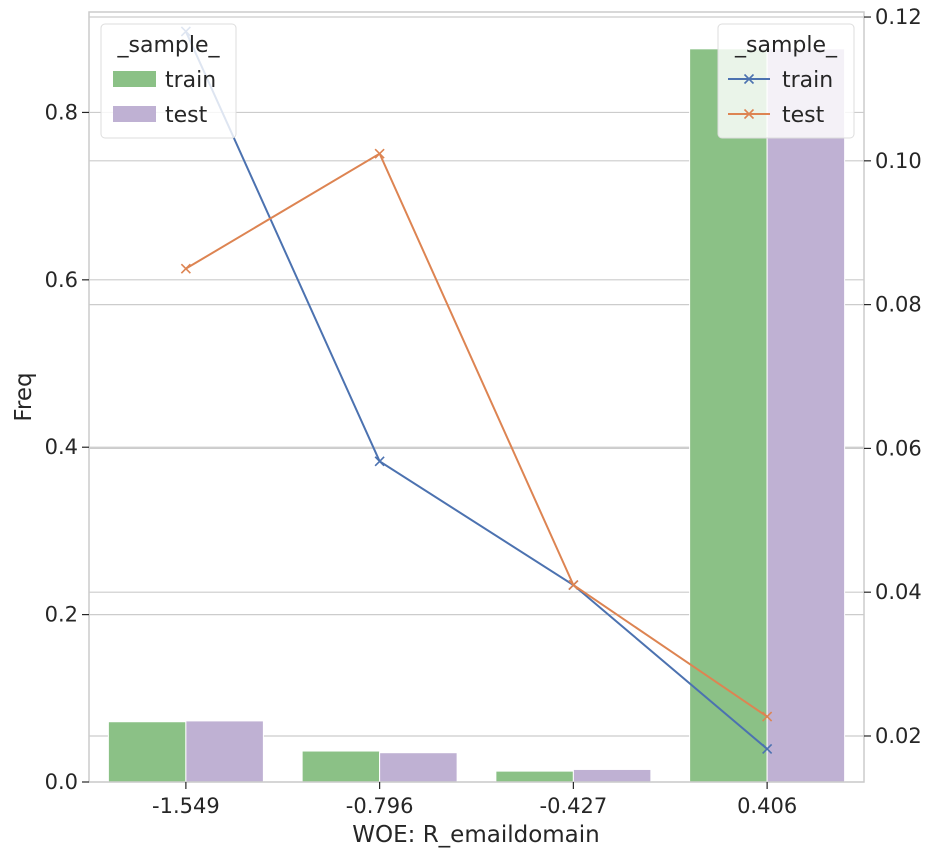 This screenshot has height=859, width=938. Describe the element at coordinates (380, 806) in the screenshot. I see `x-tick-label-1: -0.796` at that location.